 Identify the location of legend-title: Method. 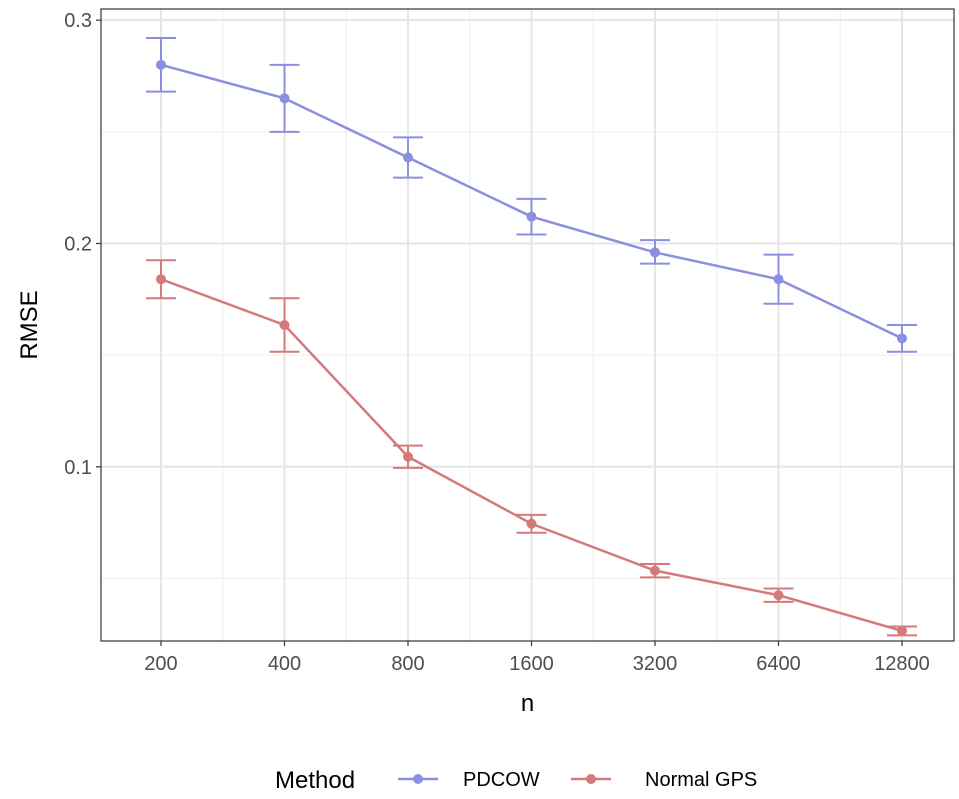
(315, 780).